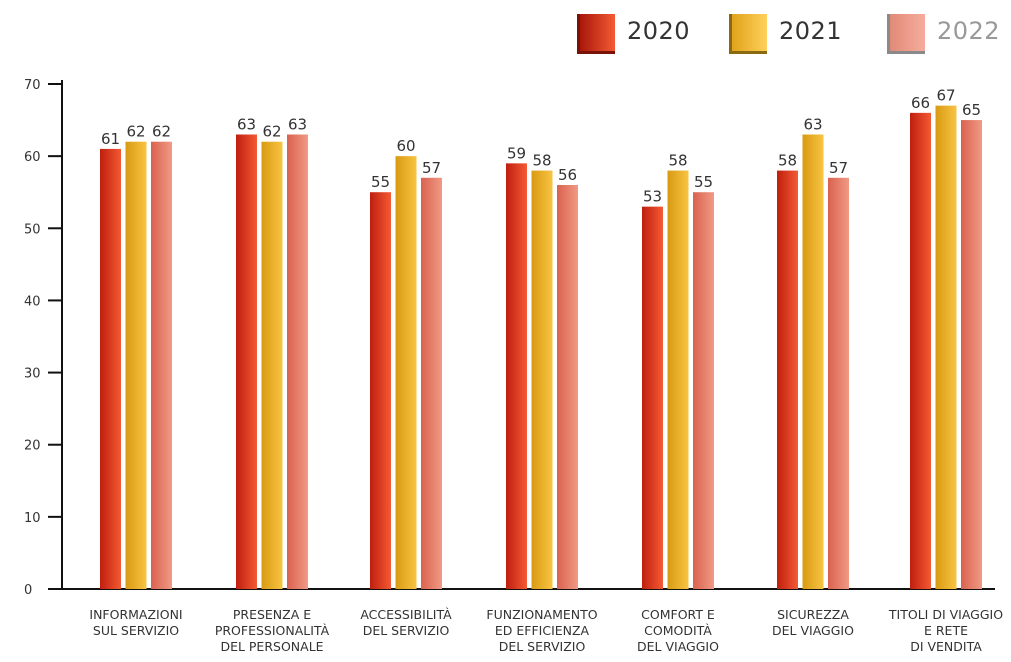 This screenshot has width=1011, height=662. What do you see at coordinates (380, 182) in the screenshot?
I see `data-label-2020-2: 55` at bounding box center [380, 182].